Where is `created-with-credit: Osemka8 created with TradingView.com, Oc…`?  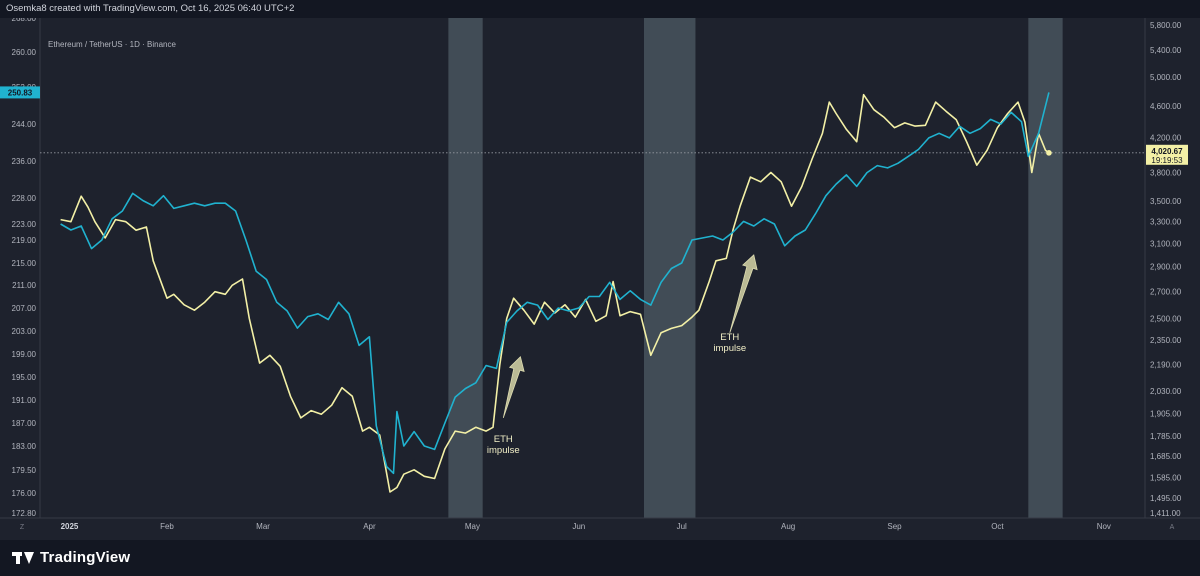
created-with-credit: Osemka8 created with TradingView.com, Oc… is located at coordinates (150, 8).